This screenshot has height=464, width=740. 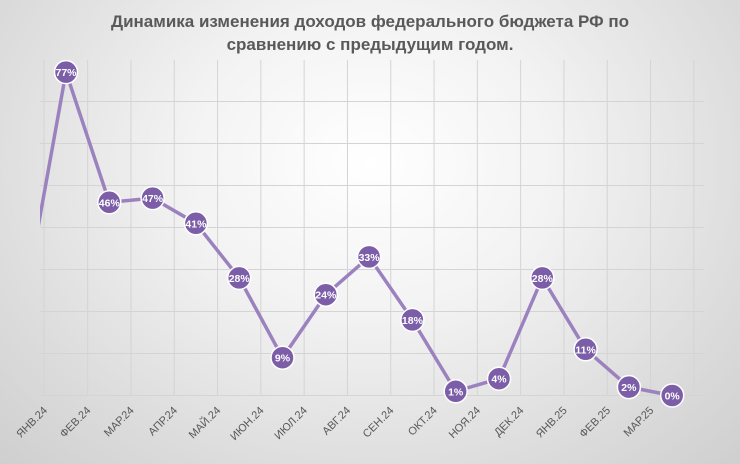 I want to click on data-point: 18%, so click(x=412, y=320).